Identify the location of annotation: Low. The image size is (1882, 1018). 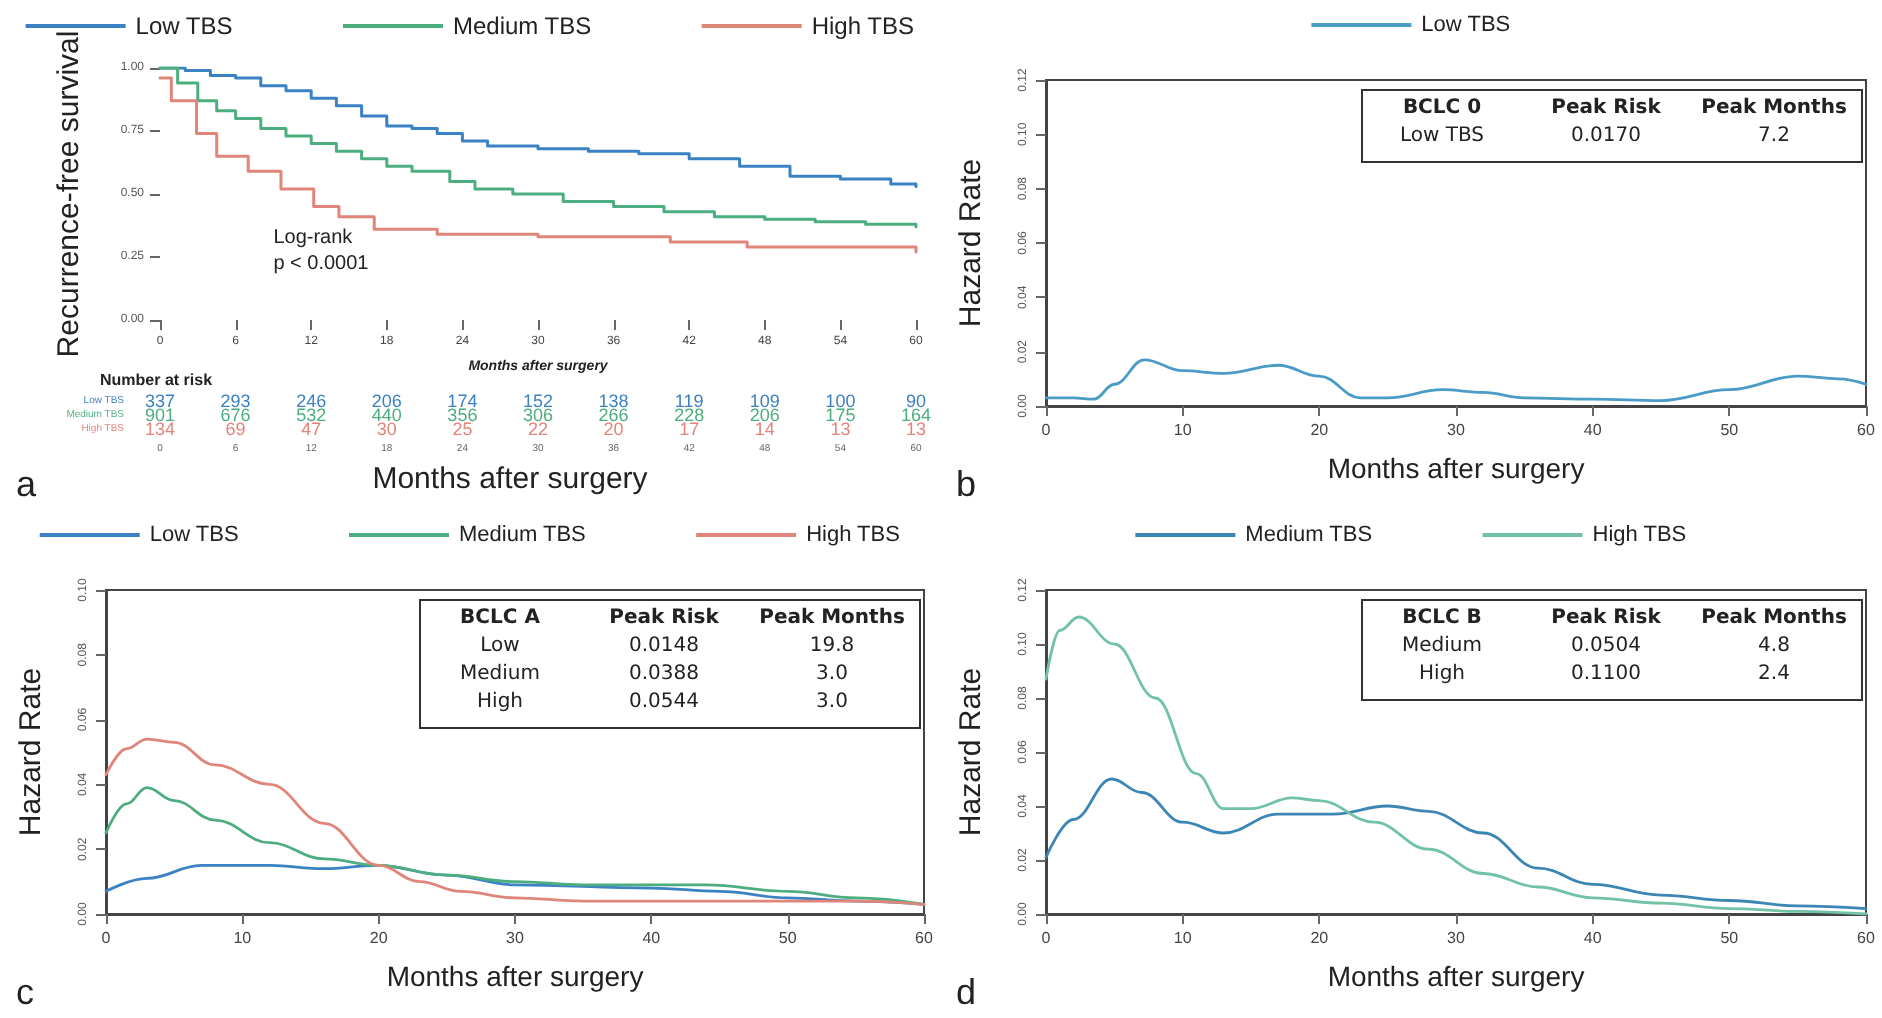
(500, 646).